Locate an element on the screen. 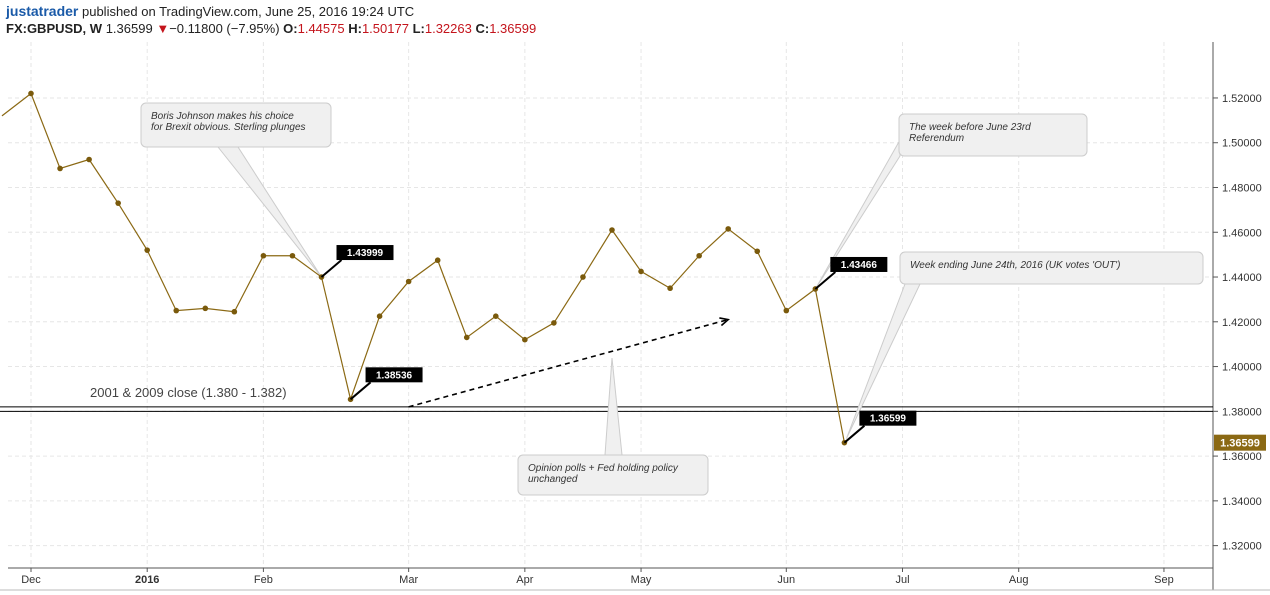 Image resolution: width=1270 pixels, height=595 pixels. y-tick-label: 1.36000 is located at coordinates (1242, 457).